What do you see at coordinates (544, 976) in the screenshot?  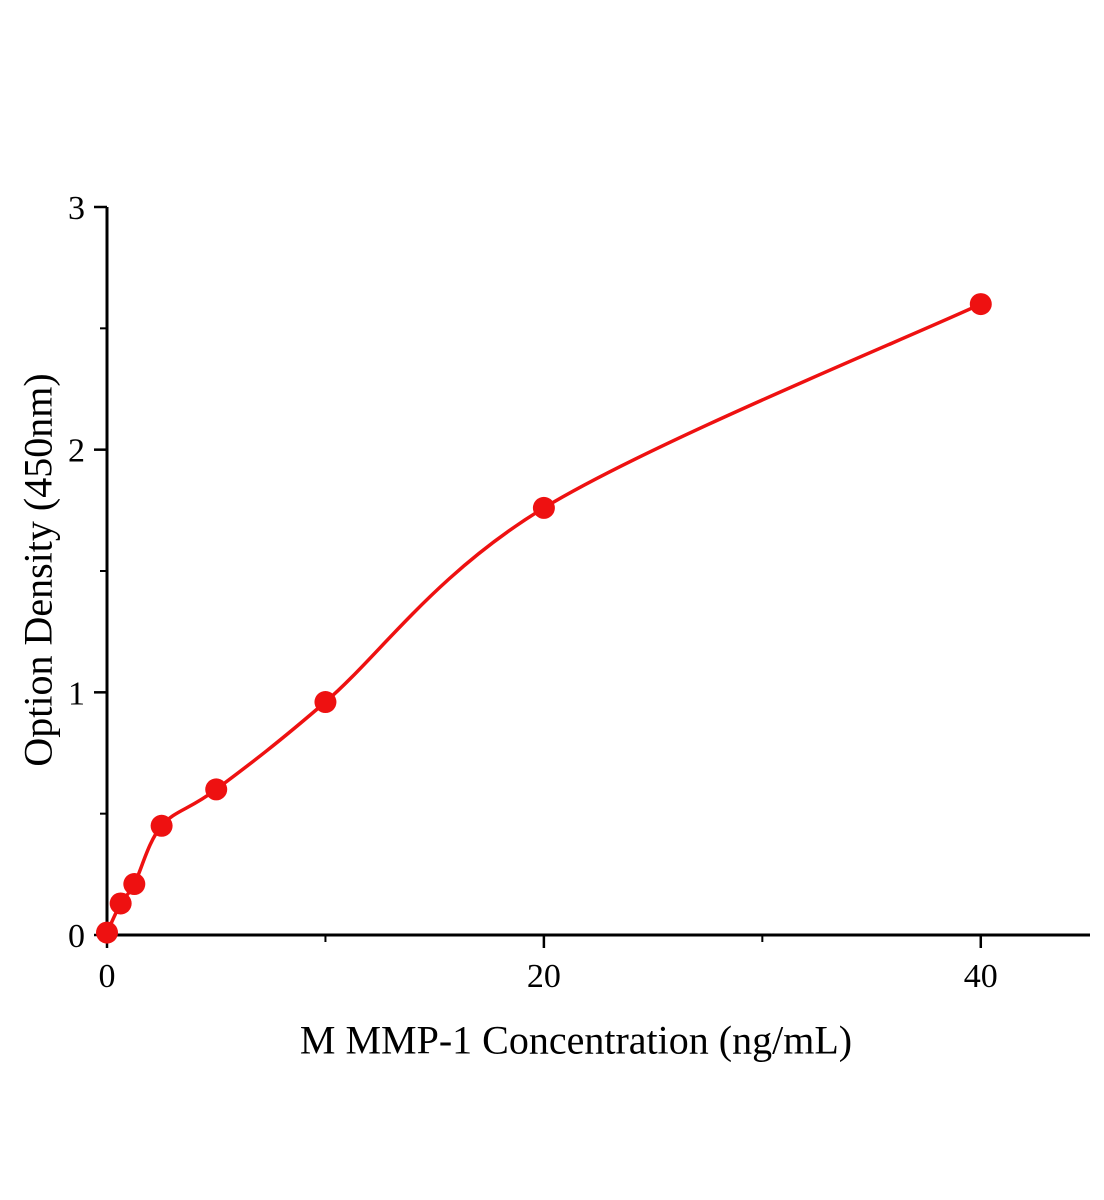 I see `x-tick-label: 20` at bounding box center [544, 976].